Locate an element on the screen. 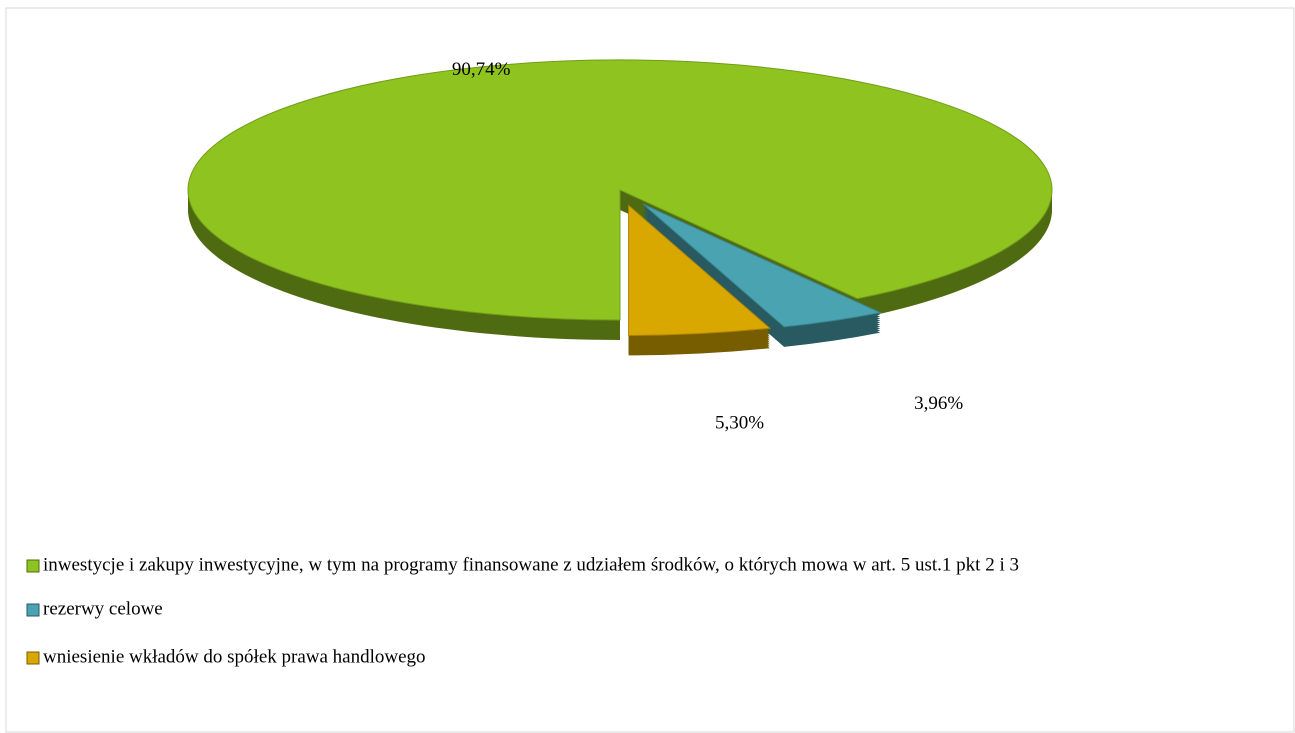 This screenshot has height=733, width=1295. data-label: 3,96% is located at coordinates (938, 403).